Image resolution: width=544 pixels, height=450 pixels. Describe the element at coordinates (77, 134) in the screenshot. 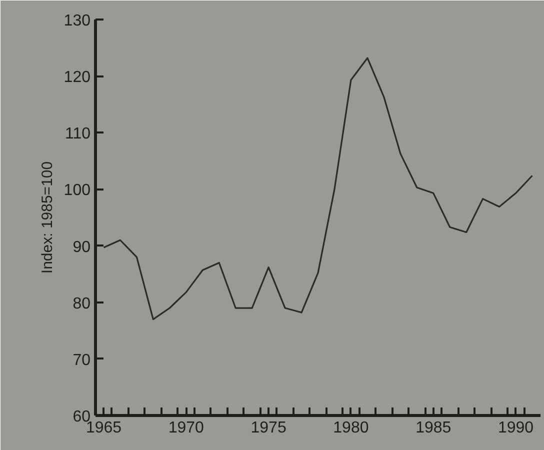

I see `y-tick-label: 110` at that location.